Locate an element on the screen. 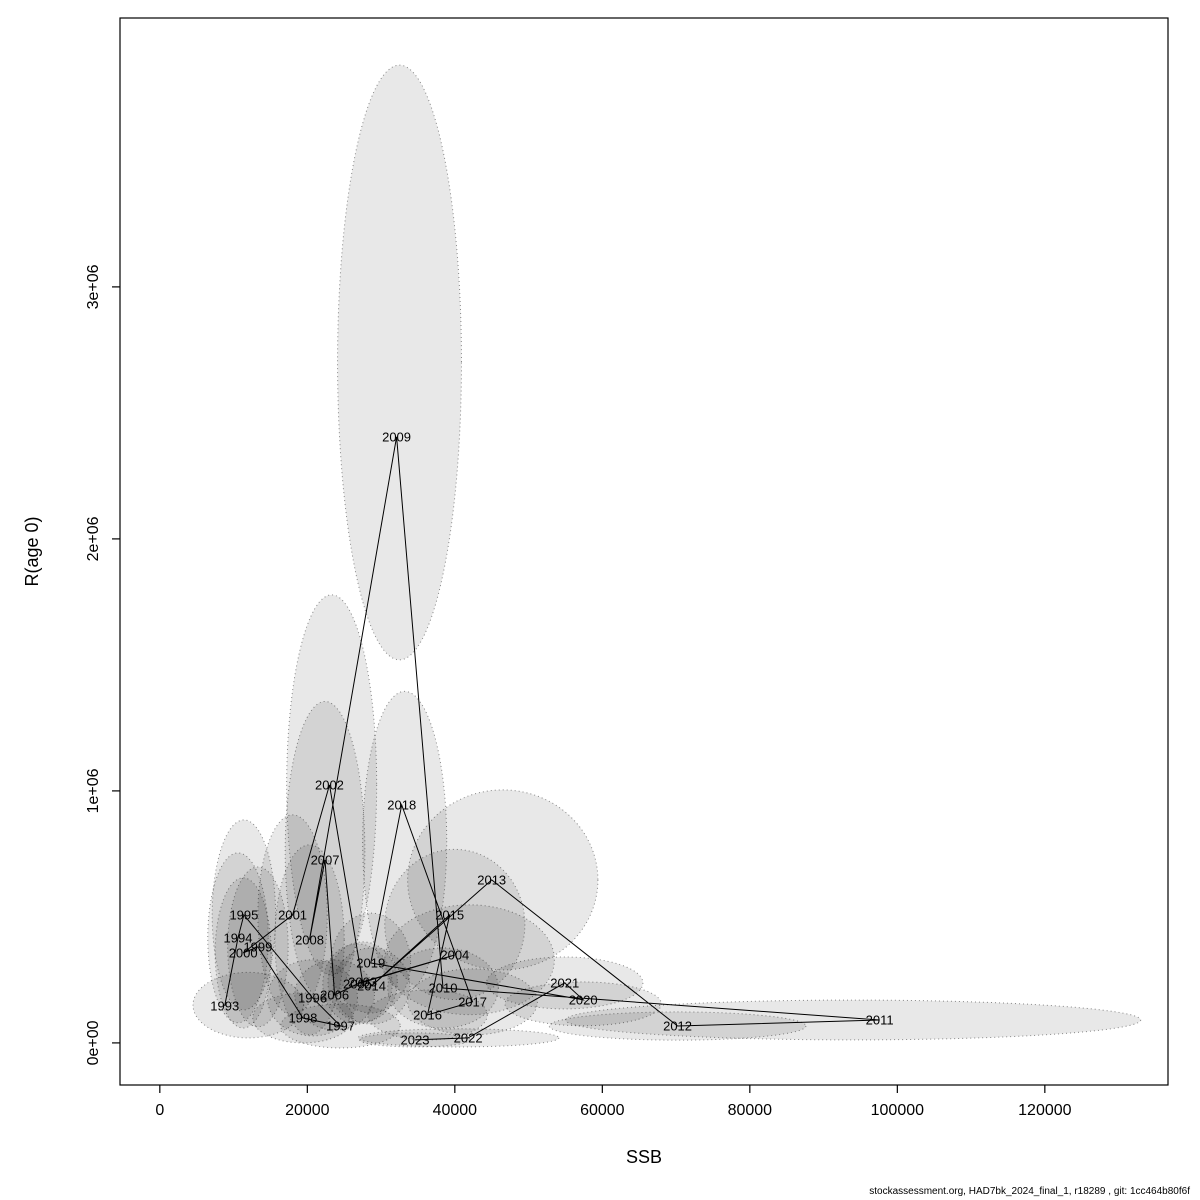 The height and width of the screenshot is (1200, 1200). year-label-2017: 2017 is located at coordinates (472, 1001).